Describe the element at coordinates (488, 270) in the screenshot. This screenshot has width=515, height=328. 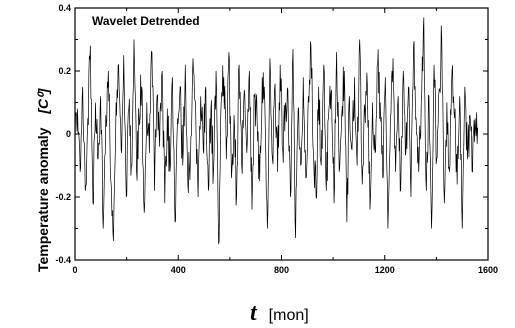
I see `x-tick-label: 1600` at that location.